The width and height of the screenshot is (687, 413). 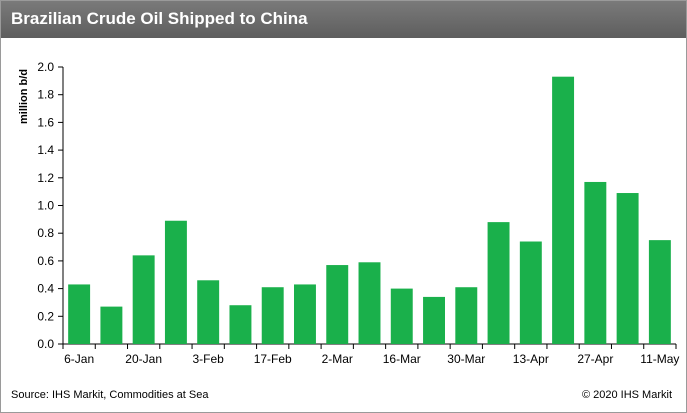 What do you see at coordinates (626, 395) in the screenshot?
I see `copyright-note: © 2020 IHS Markit` at bounding box center [626, 395].